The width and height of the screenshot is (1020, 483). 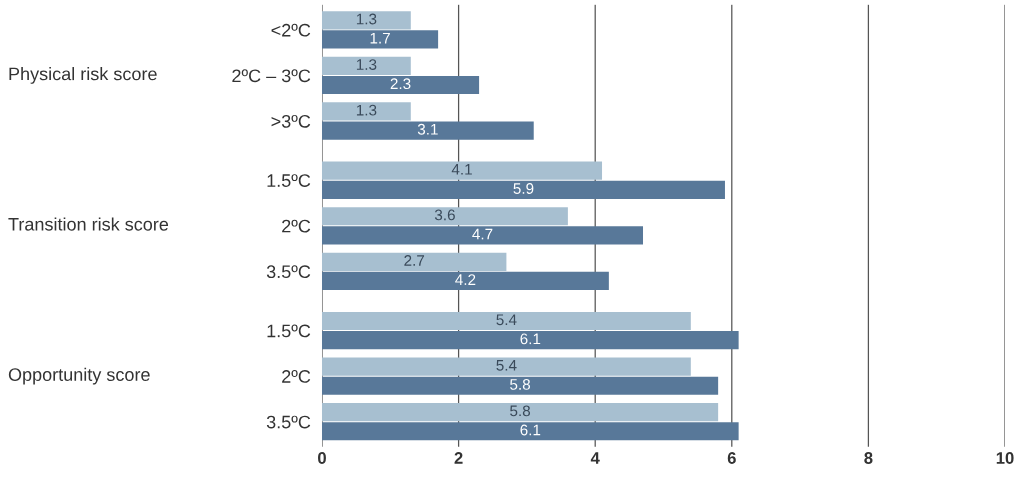 I want to click on data-label: 4.2, so click(x=465, y=279).